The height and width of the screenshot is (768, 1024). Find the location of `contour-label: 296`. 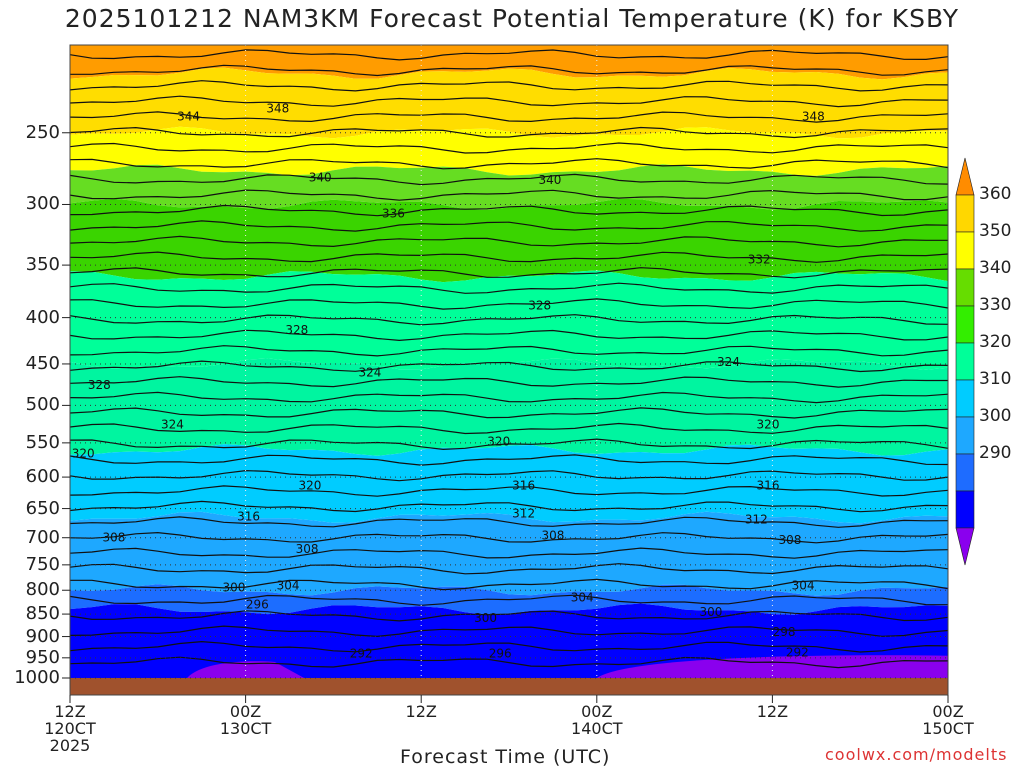

contour-label: 296 is located at coordinates (257, 605).